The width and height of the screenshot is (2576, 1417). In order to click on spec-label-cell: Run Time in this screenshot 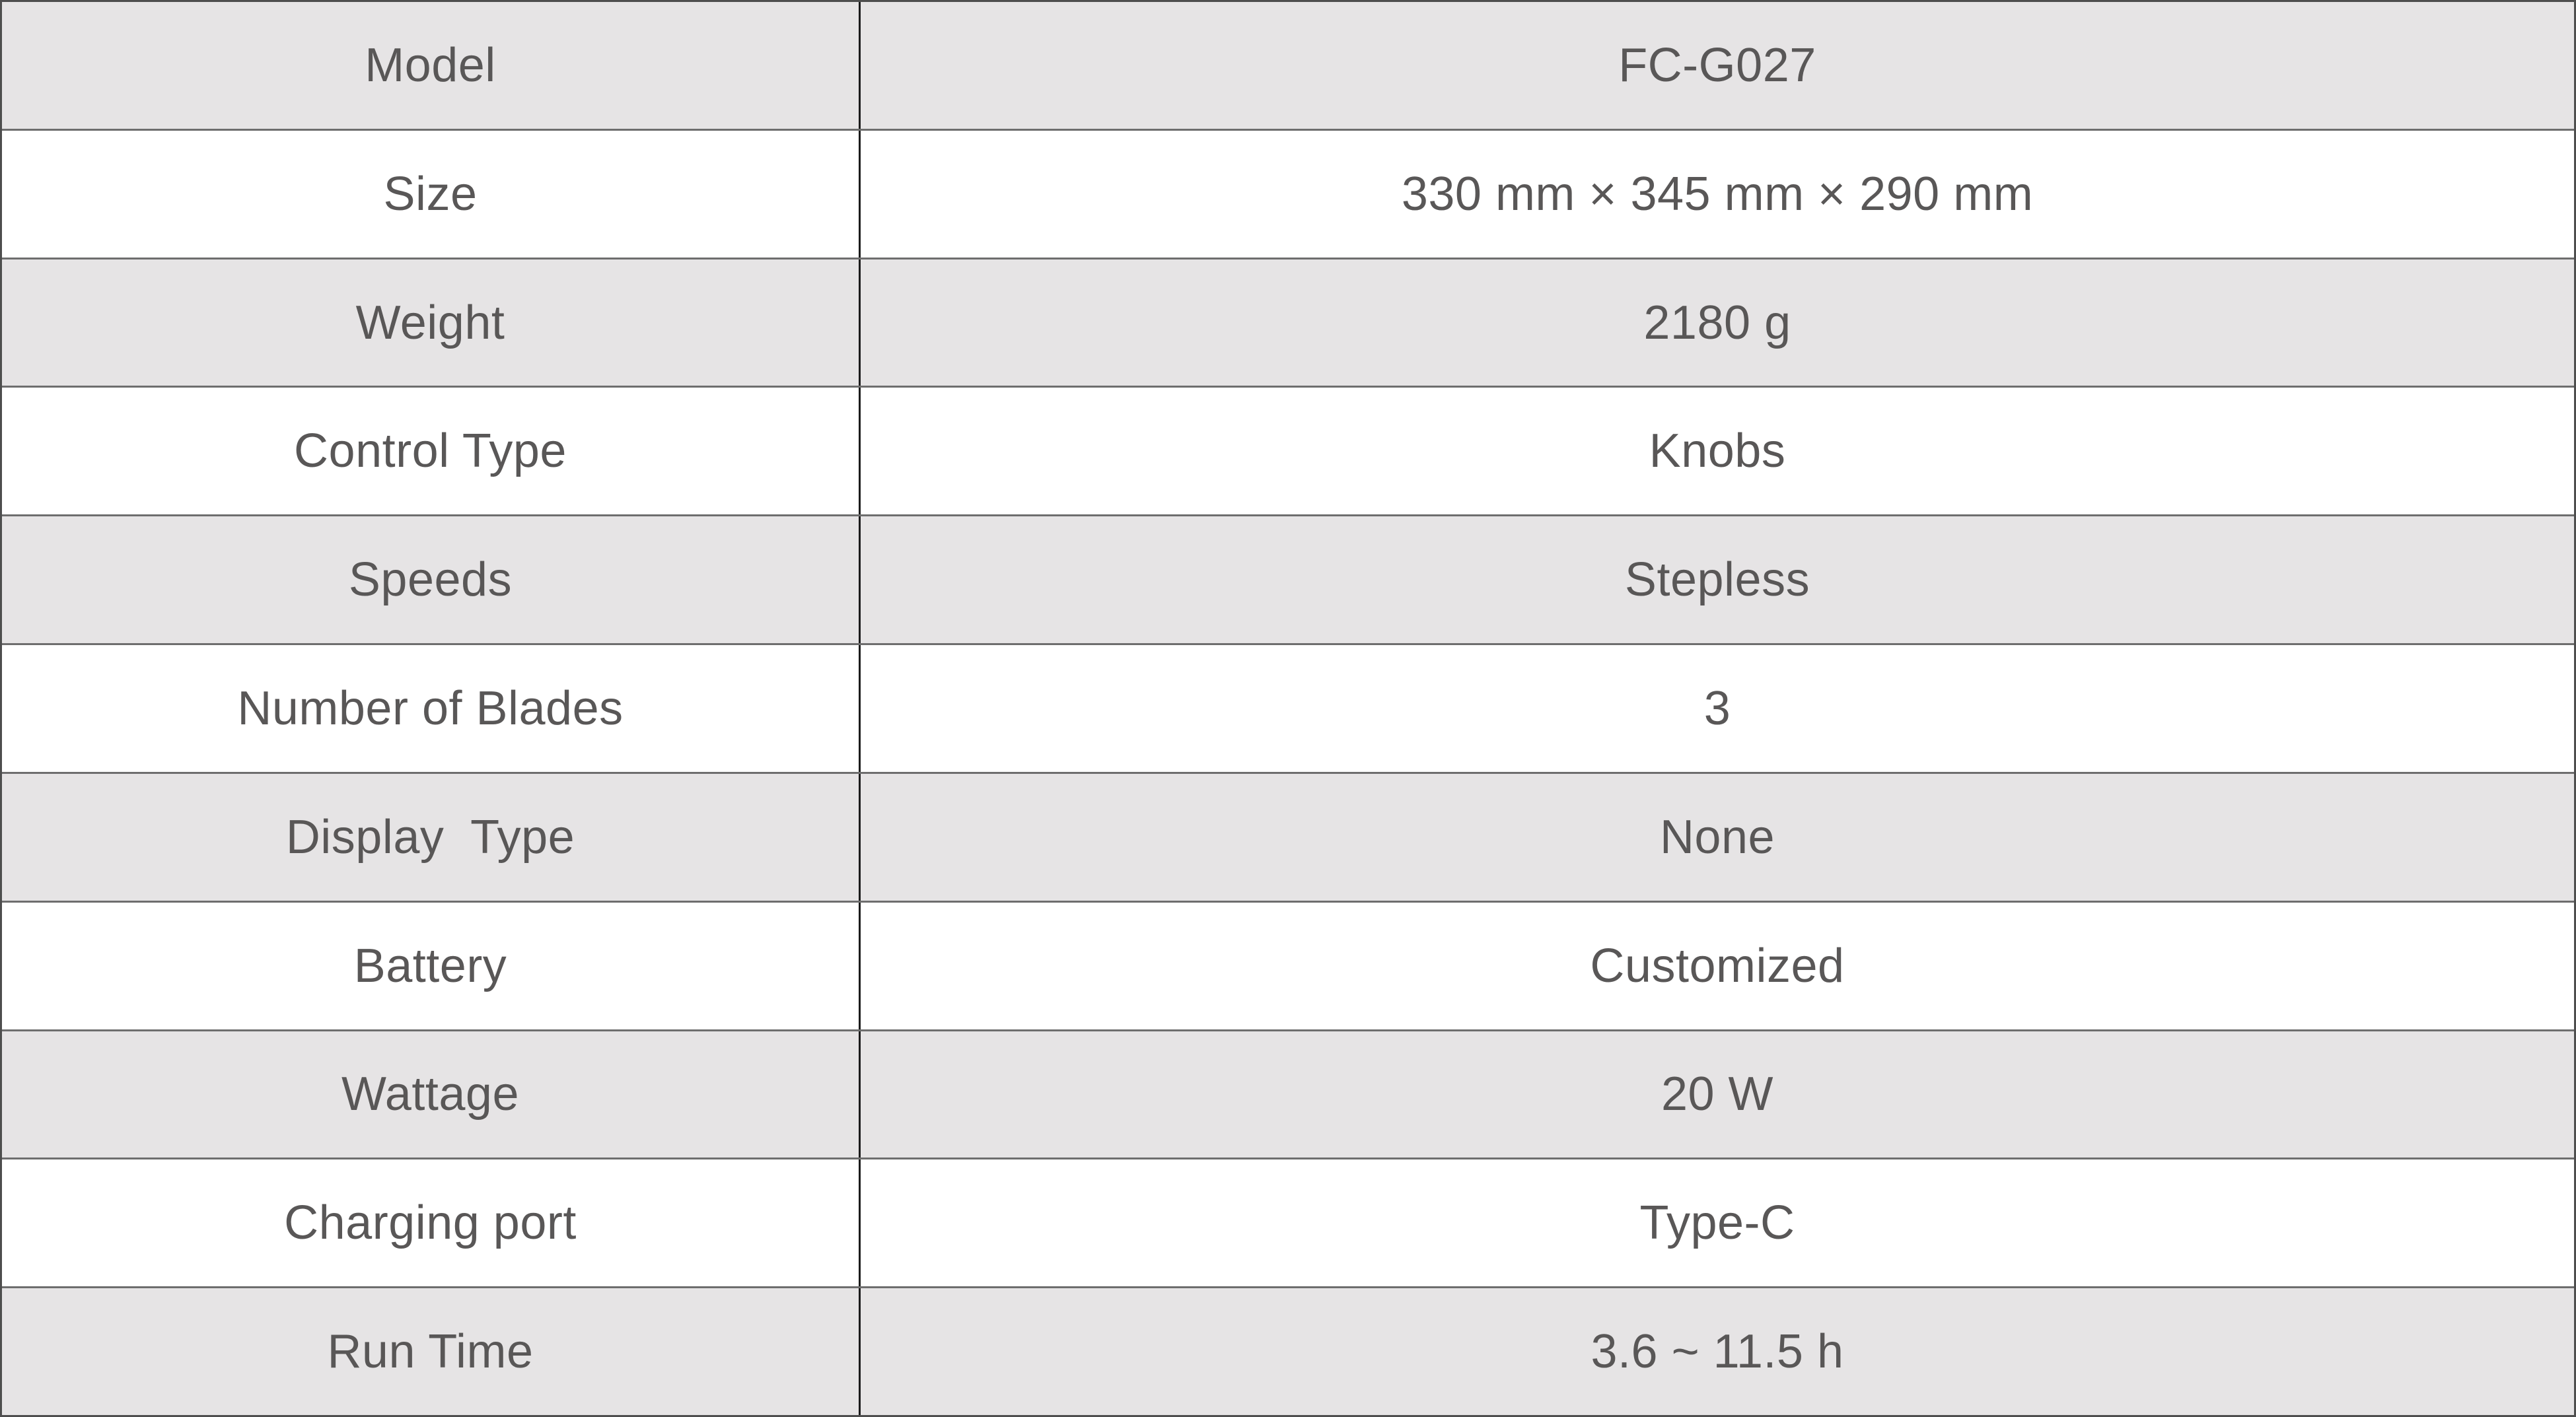, I will do `click(432, 1351)`.